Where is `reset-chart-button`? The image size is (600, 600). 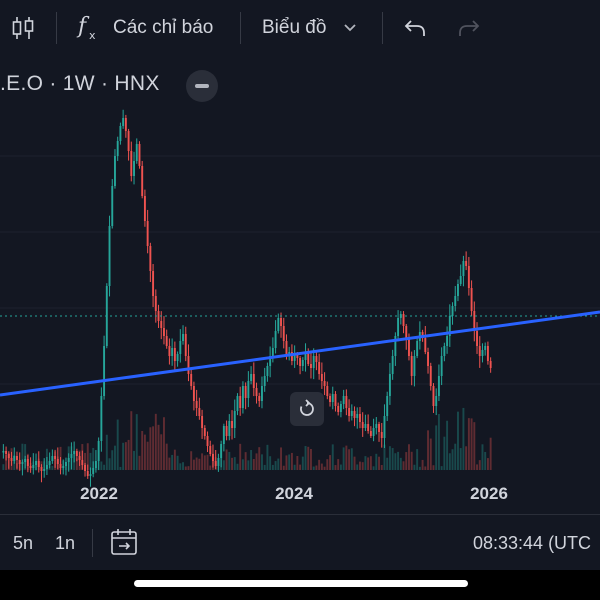 reset-chart-button is located at coordinates (307, 409).